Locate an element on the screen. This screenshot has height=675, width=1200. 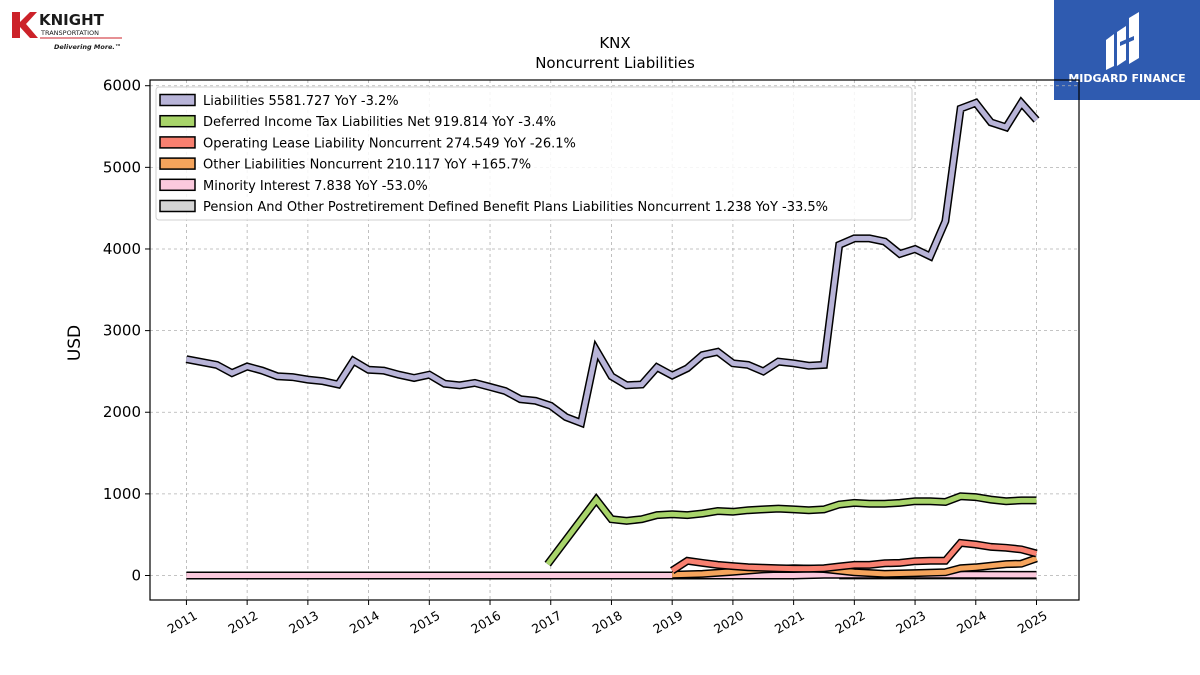
x-tick-label: 2021 is located at coordinates (789, 622).